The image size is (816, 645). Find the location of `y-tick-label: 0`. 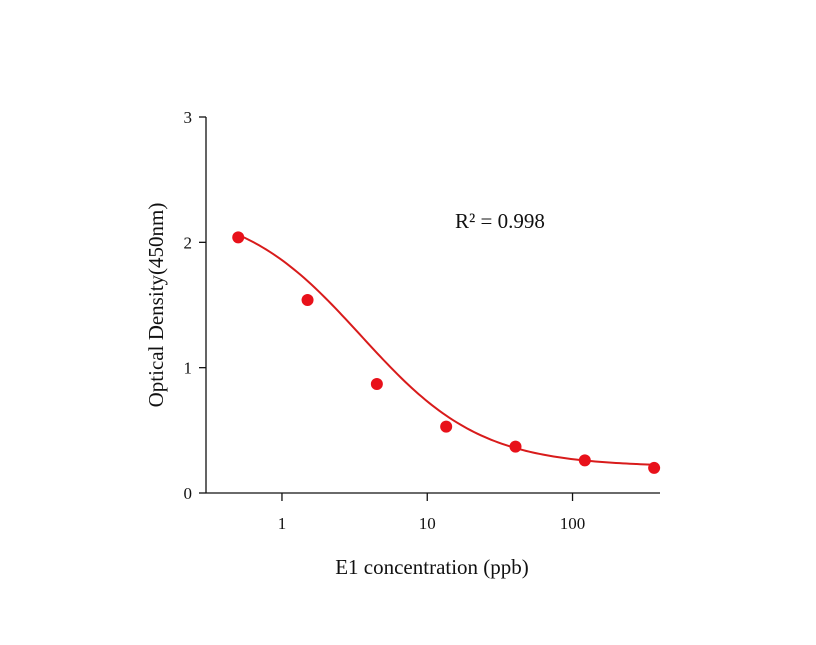

y-tick-label: 0 is located at coordinates (188, 493).